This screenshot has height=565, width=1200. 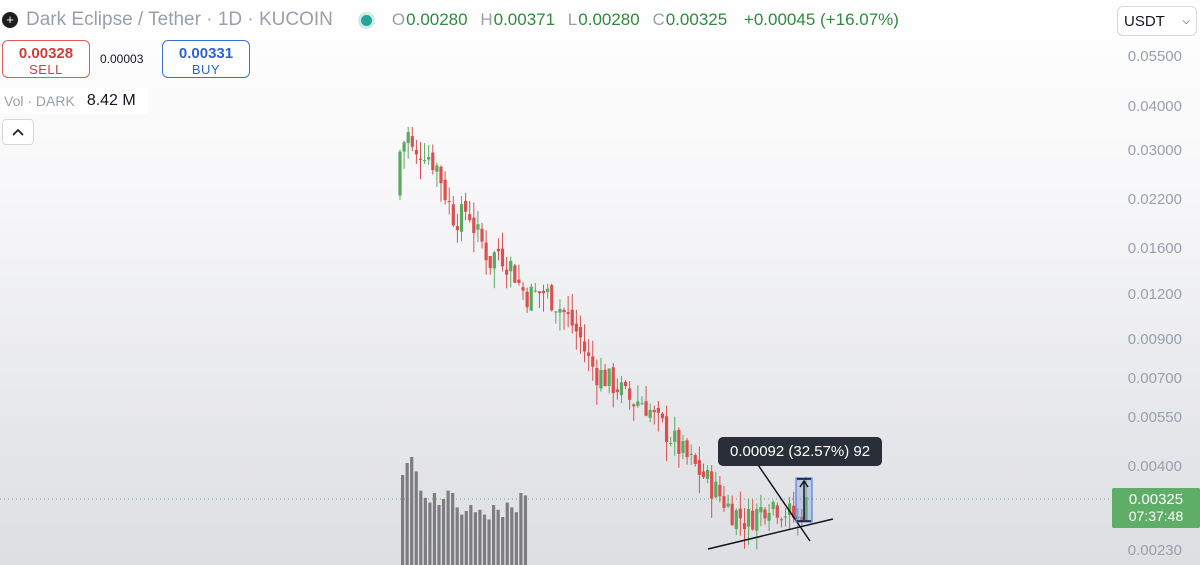 What do you see at coordinates (39, 101) in the screenshot?
I see `volume-label: Vol · DARK` at bounding box center [39, 101].